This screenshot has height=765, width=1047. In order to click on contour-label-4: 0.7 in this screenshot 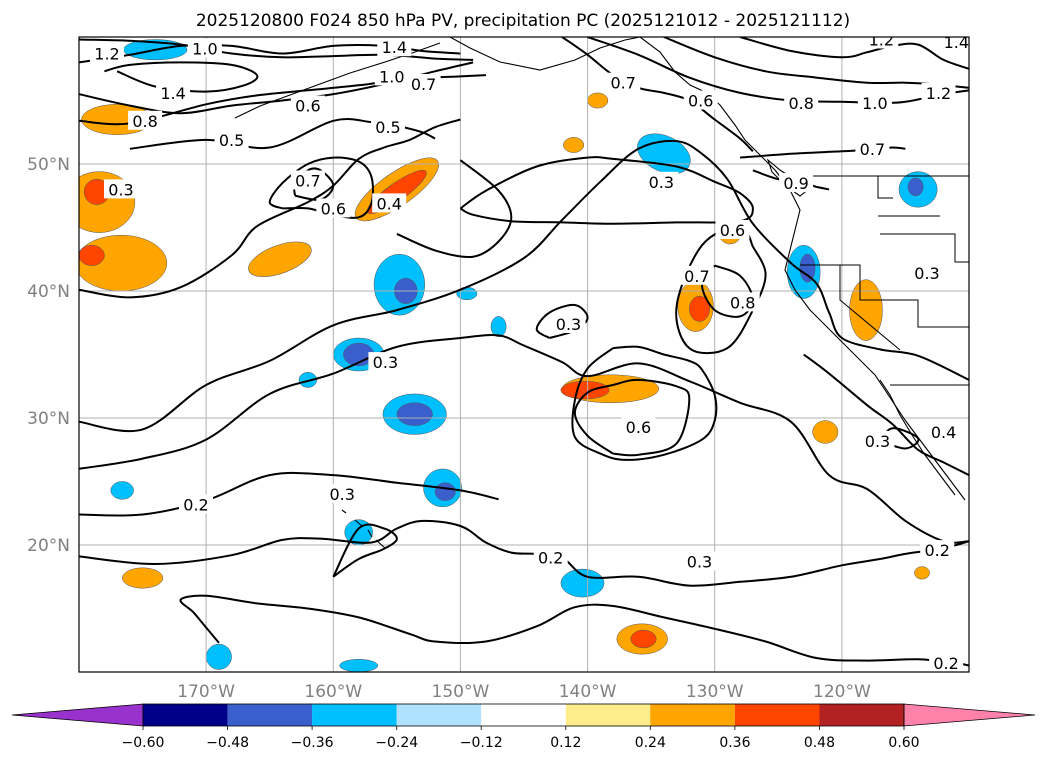, I will do `click(423, 84)`.